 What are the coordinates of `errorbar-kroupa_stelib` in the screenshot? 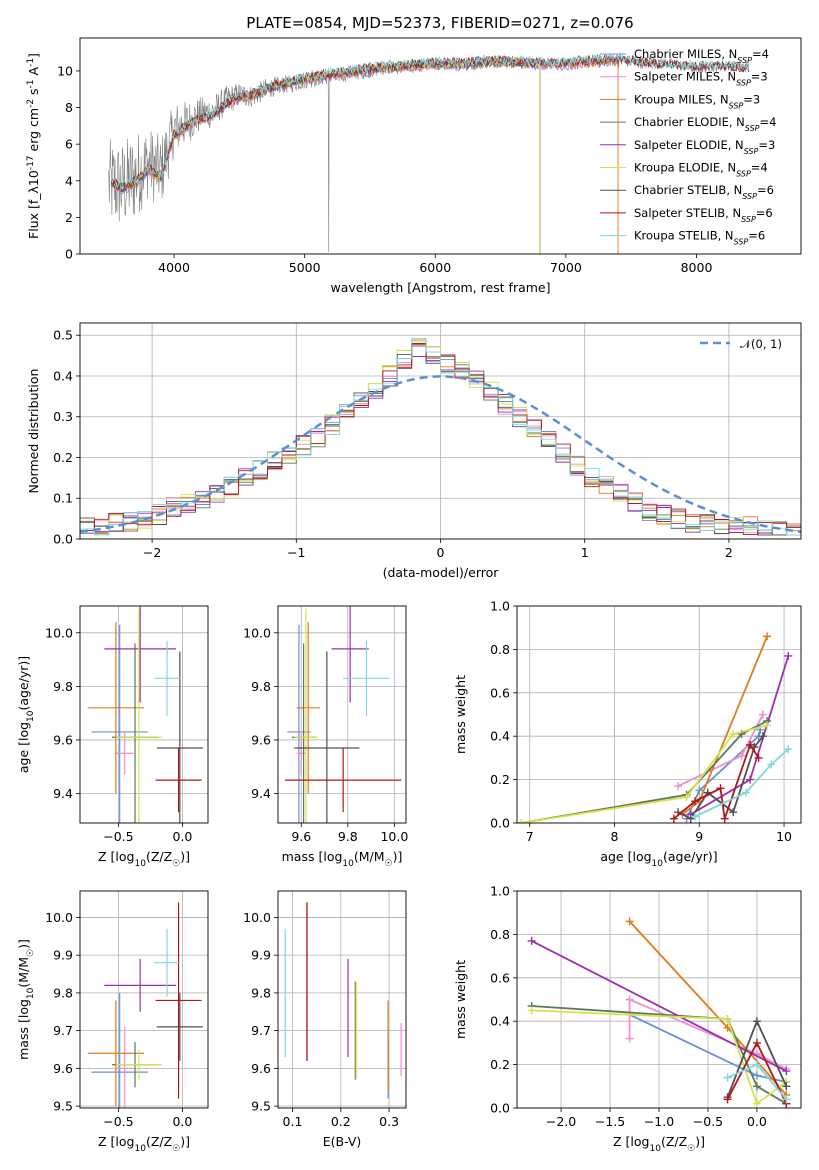 It's located at (167, 962).